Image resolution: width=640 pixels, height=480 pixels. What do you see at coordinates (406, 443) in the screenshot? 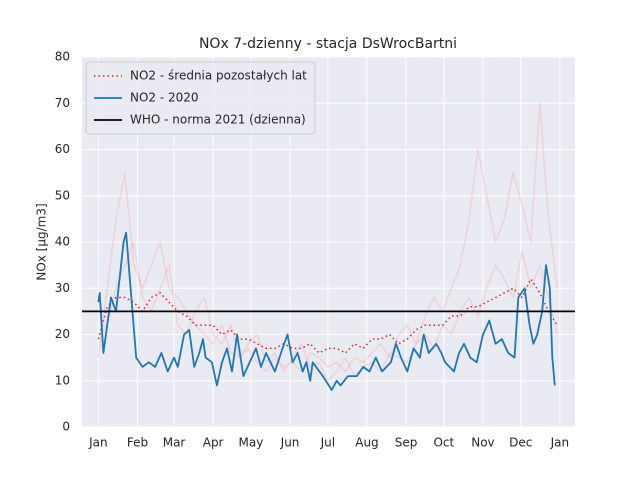
I see `x-tick-label: Sep` at bounding box center [406, 443].